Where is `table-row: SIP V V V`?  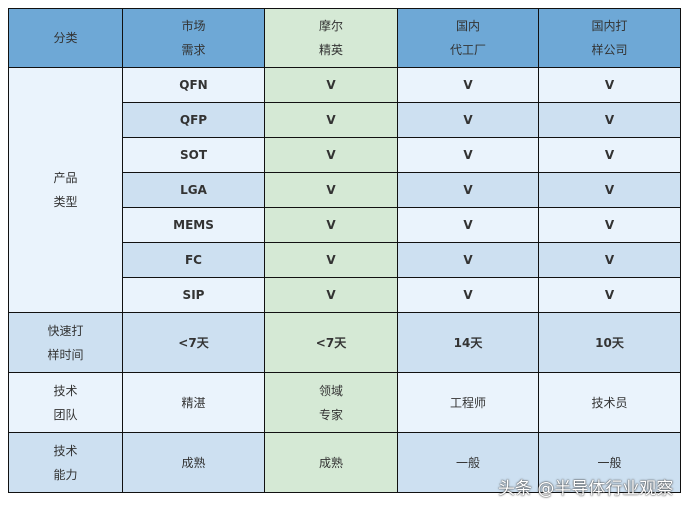 table-row: SIP V V V is located at coordinates (345, 295).